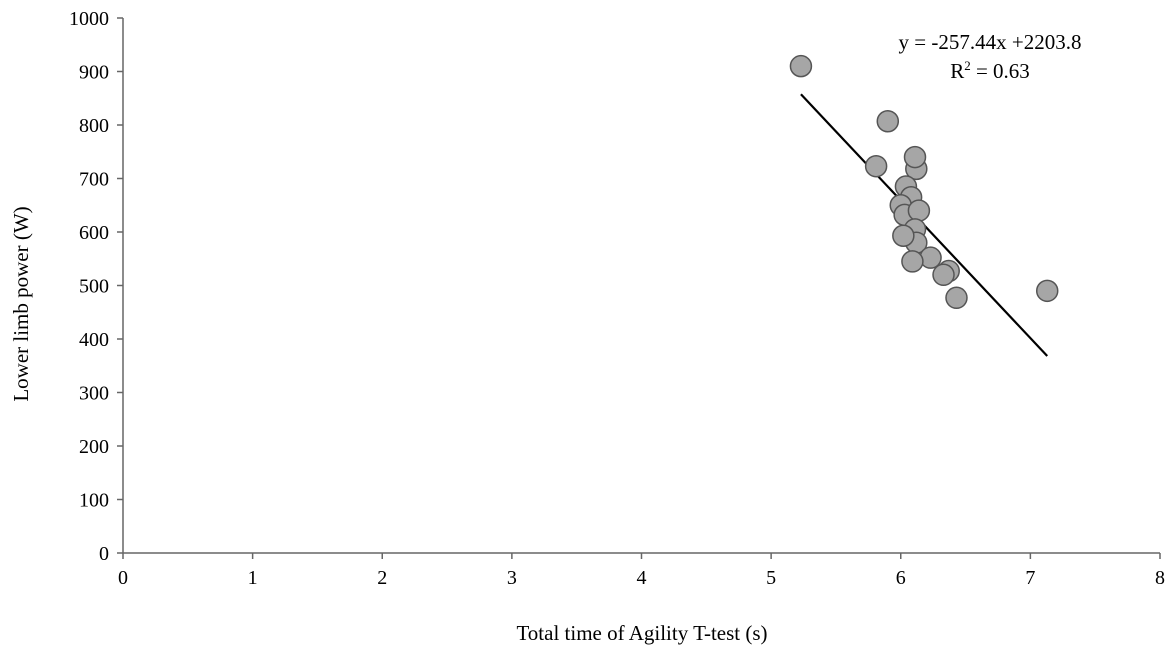  Describe the element at coordinates (89, 19) in the screenshot. I see `y-tick-label: 1000` at that location.